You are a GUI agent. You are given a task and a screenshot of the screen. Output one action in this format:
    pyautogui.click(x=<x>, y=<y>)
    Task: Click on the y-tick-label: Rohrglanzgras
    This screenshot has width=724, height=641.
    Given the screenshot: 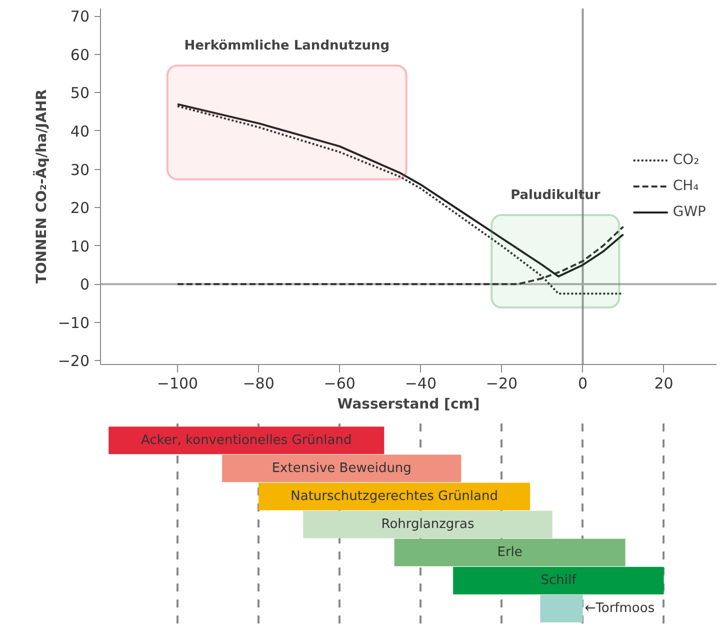 What is the action you would take?
    pyautogui.click(x=427, y=524)
    